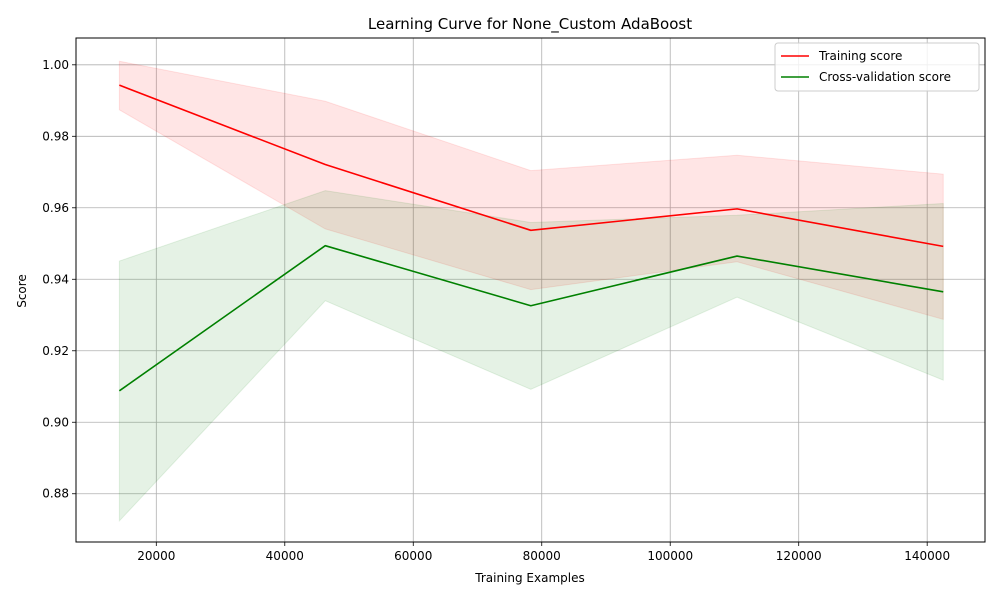 The width and height of the screenshot is (1000, 600). I want to click on legend-label-1: Cross-validation score, so click(885, 77).